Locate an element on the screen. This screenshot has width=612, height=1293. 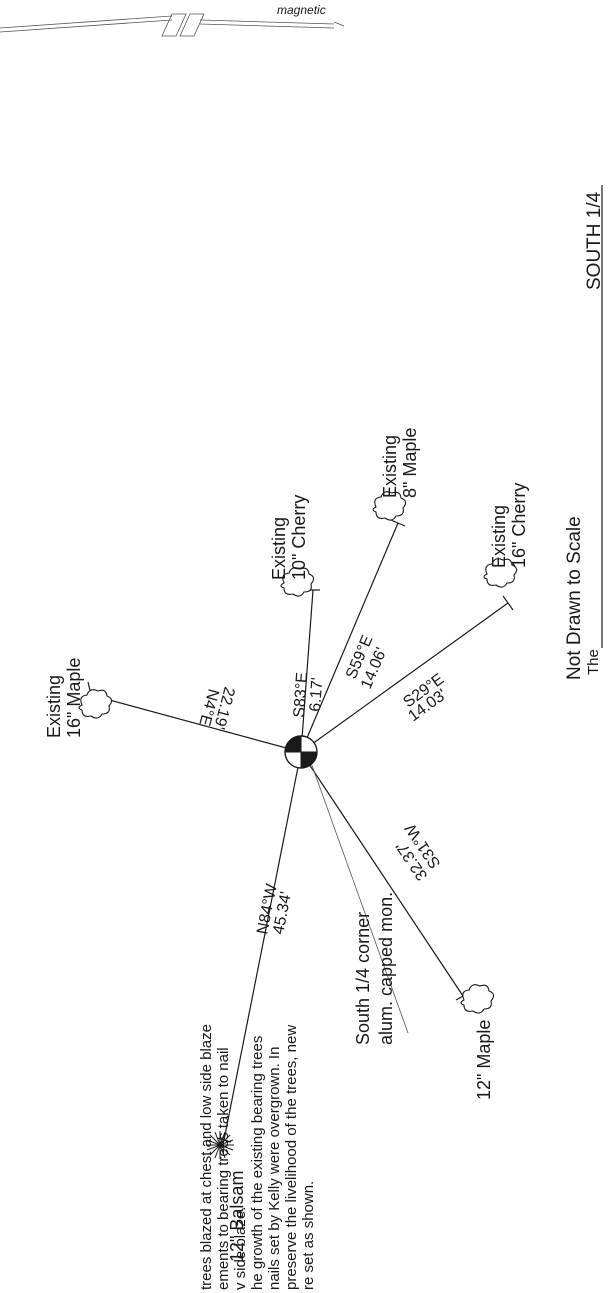
north-arrow-label: magnetic is located at coordinates (301, 10).